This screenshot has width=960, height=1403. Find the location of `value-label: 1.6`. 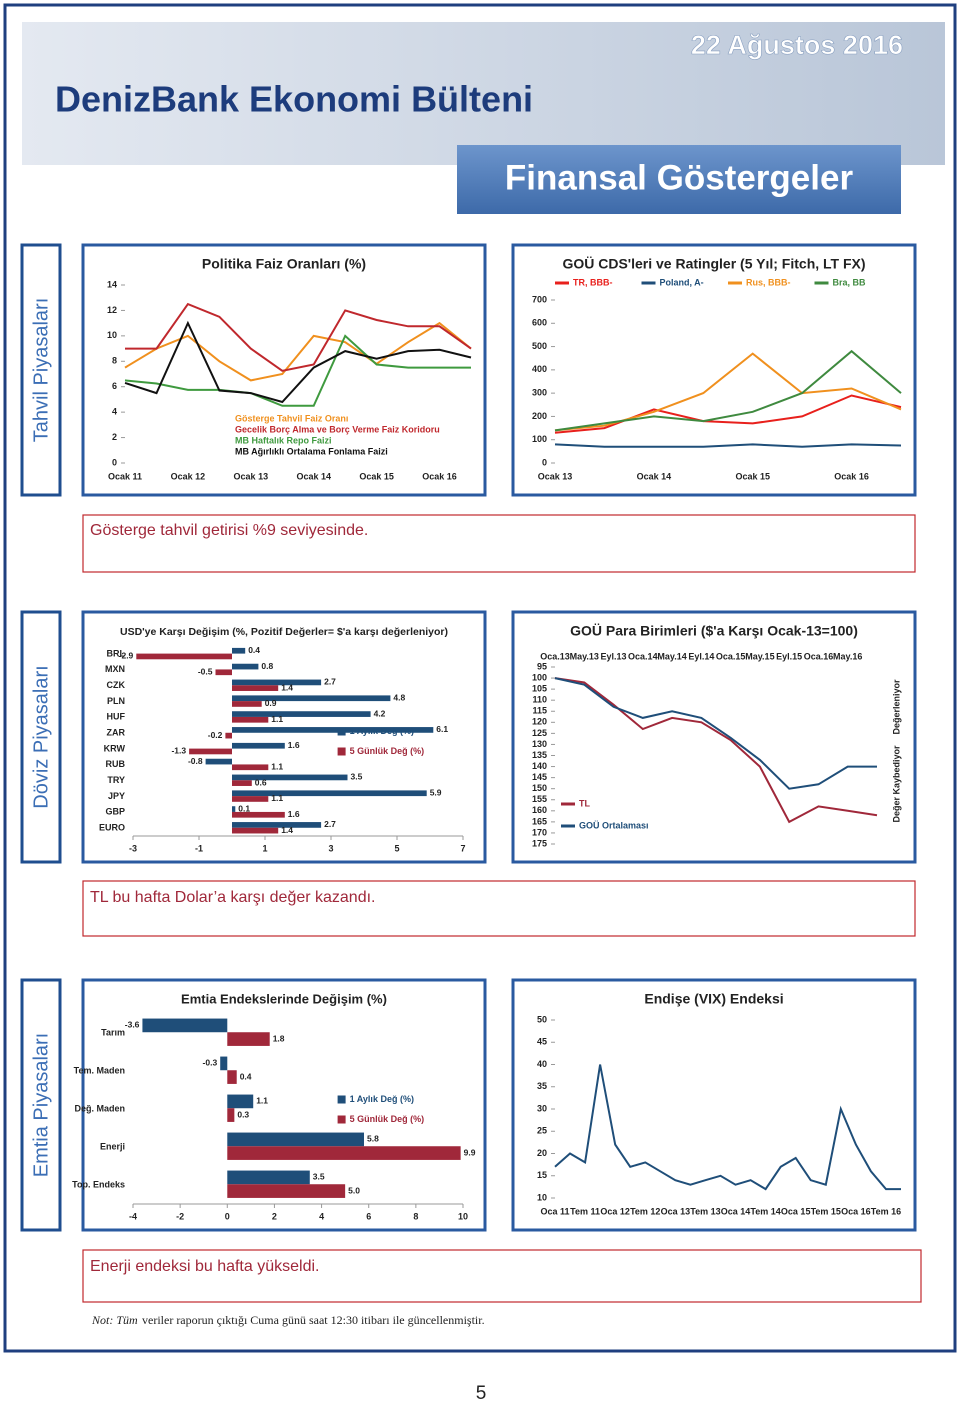

value-label: 1.6 is located at coordinates (294, 745).